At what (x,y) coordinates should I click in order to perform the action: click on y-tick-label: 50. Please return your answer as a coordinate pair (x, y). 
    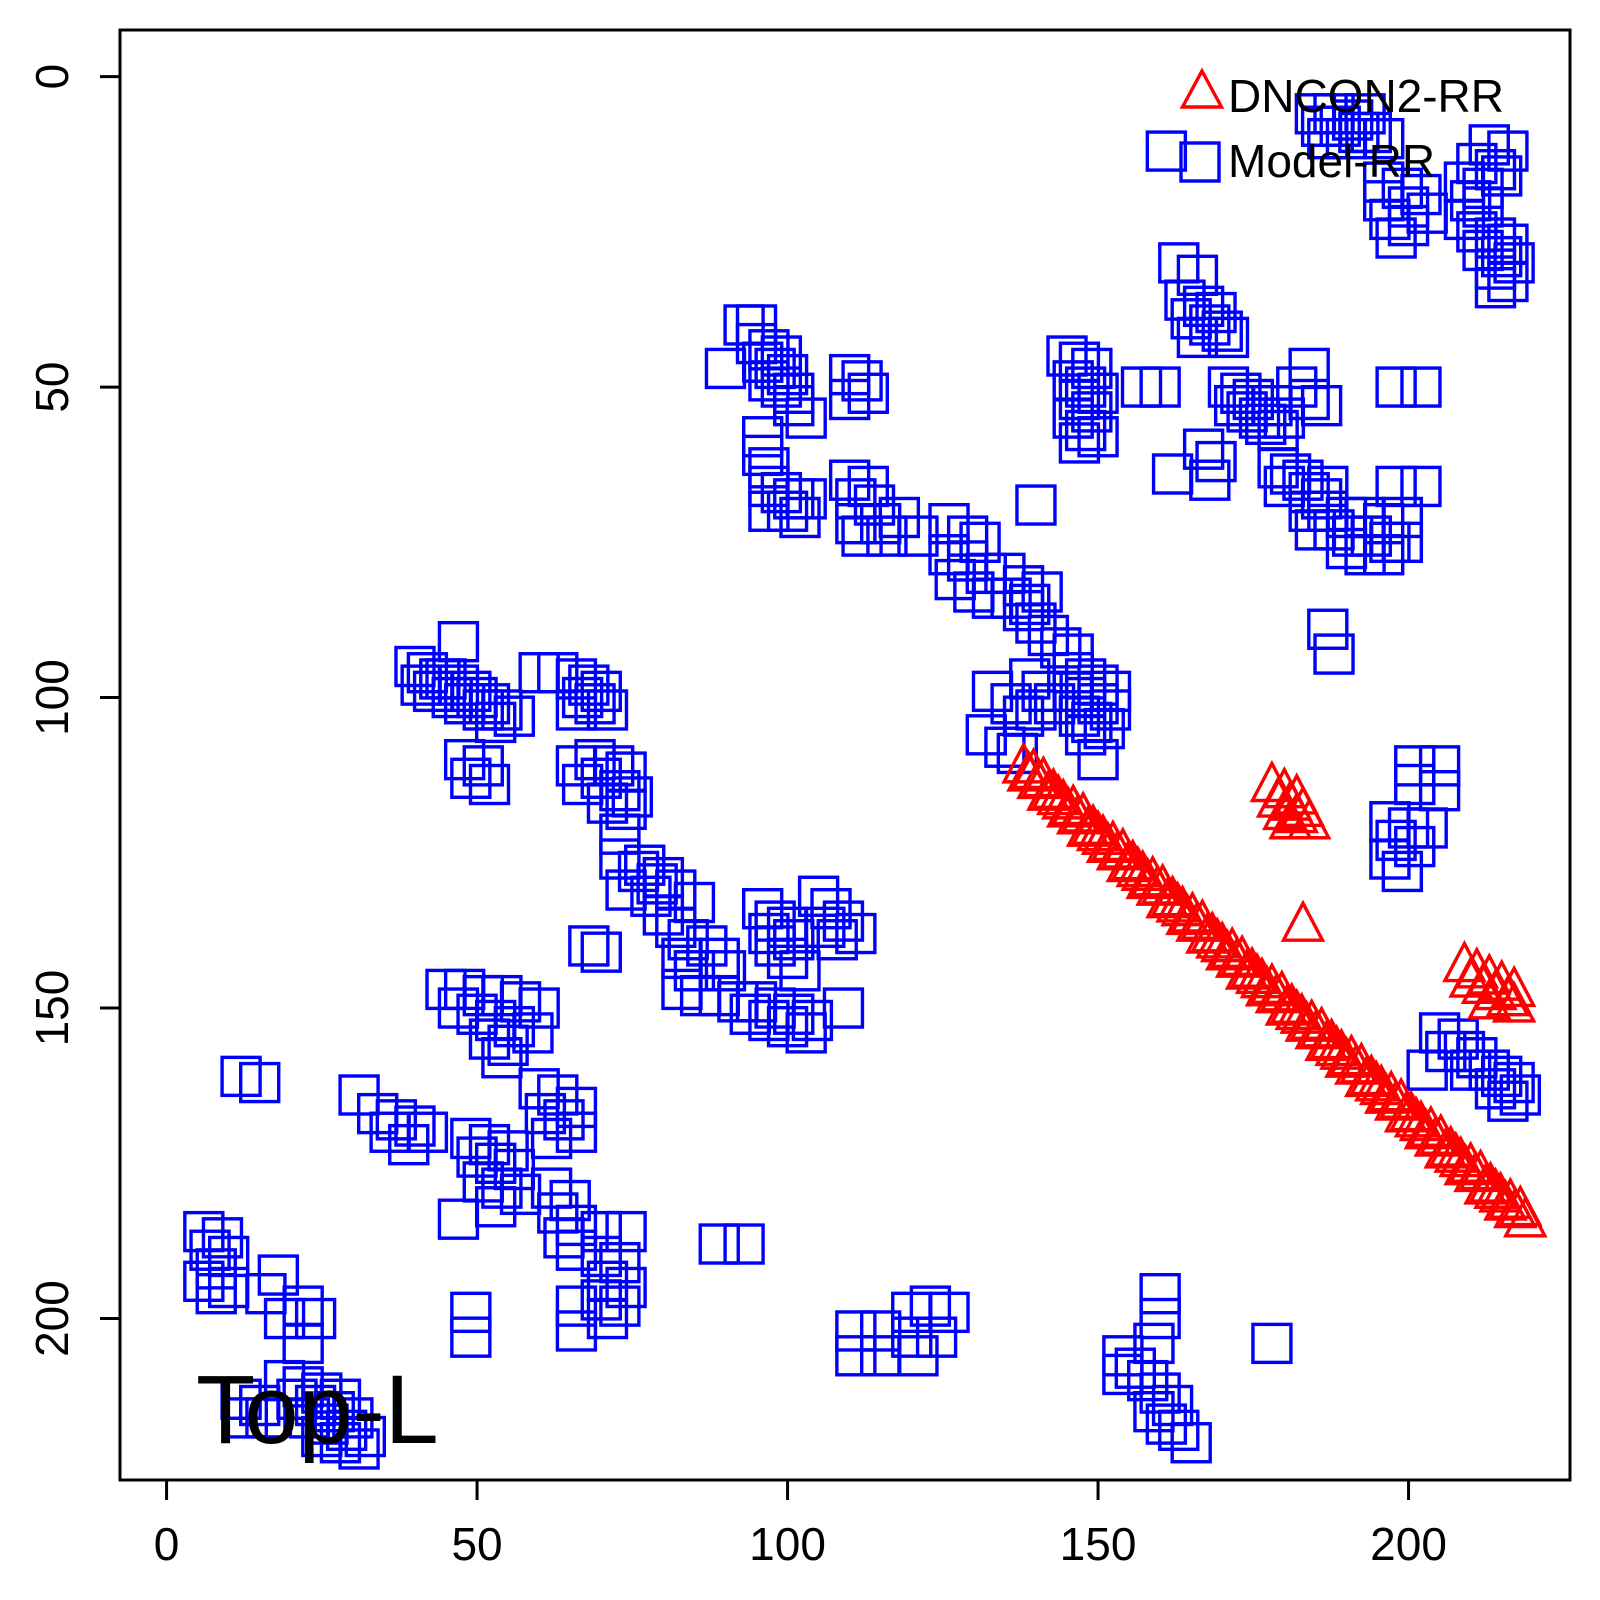
    Looking at the image, I should click on (52, 386).